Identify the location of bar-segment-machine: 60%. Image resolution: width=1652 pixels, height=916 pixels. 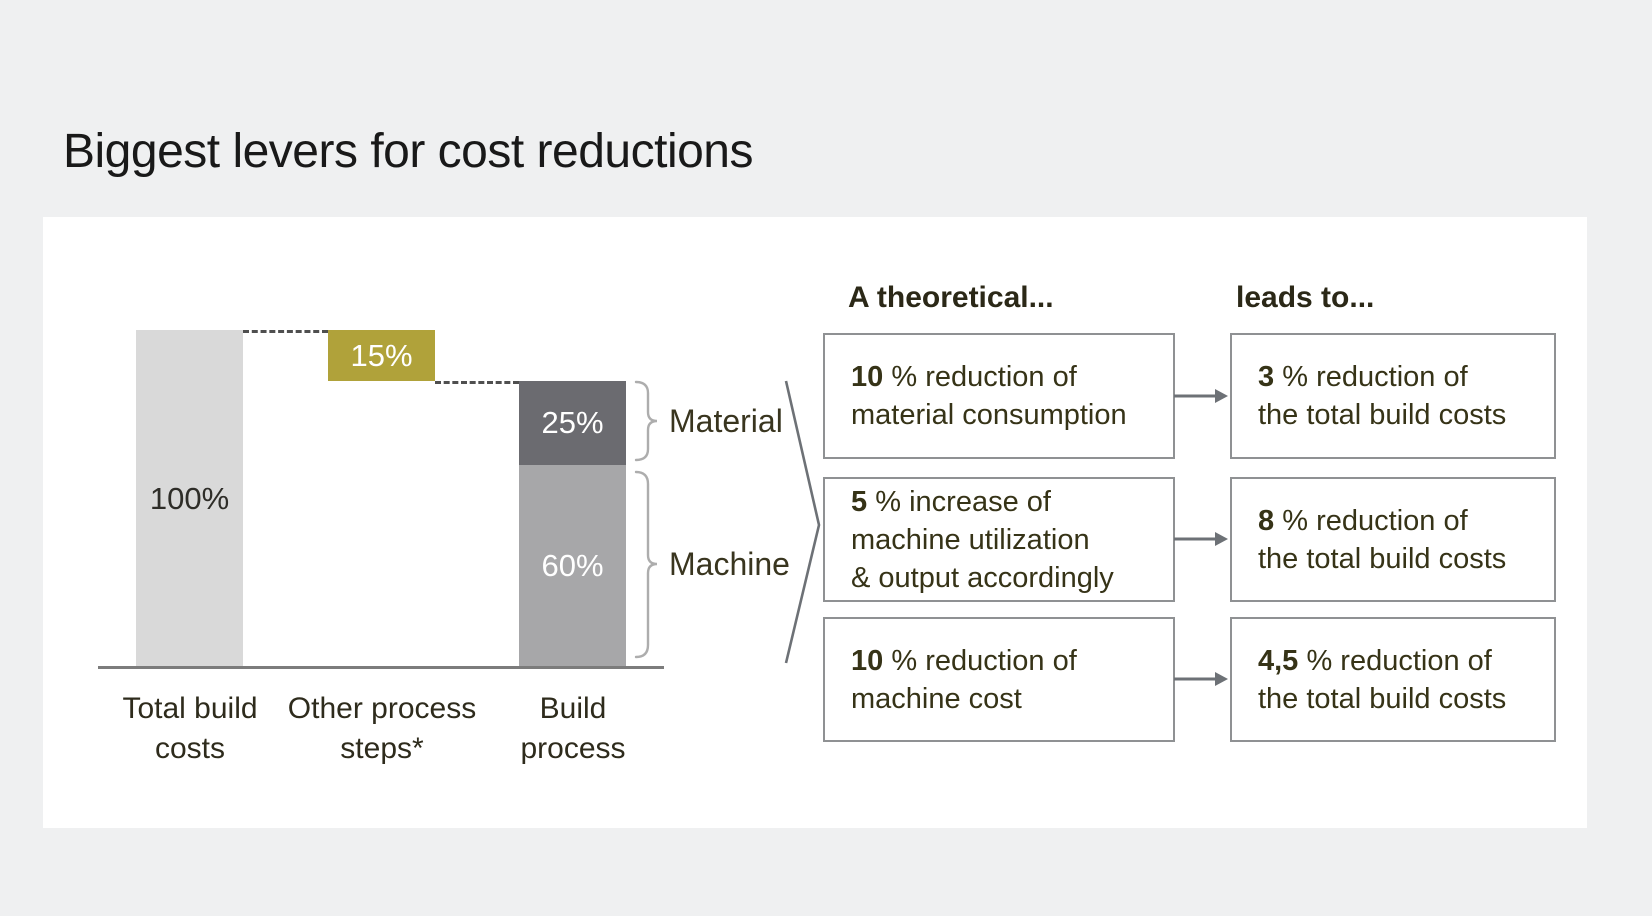
(572, 566).